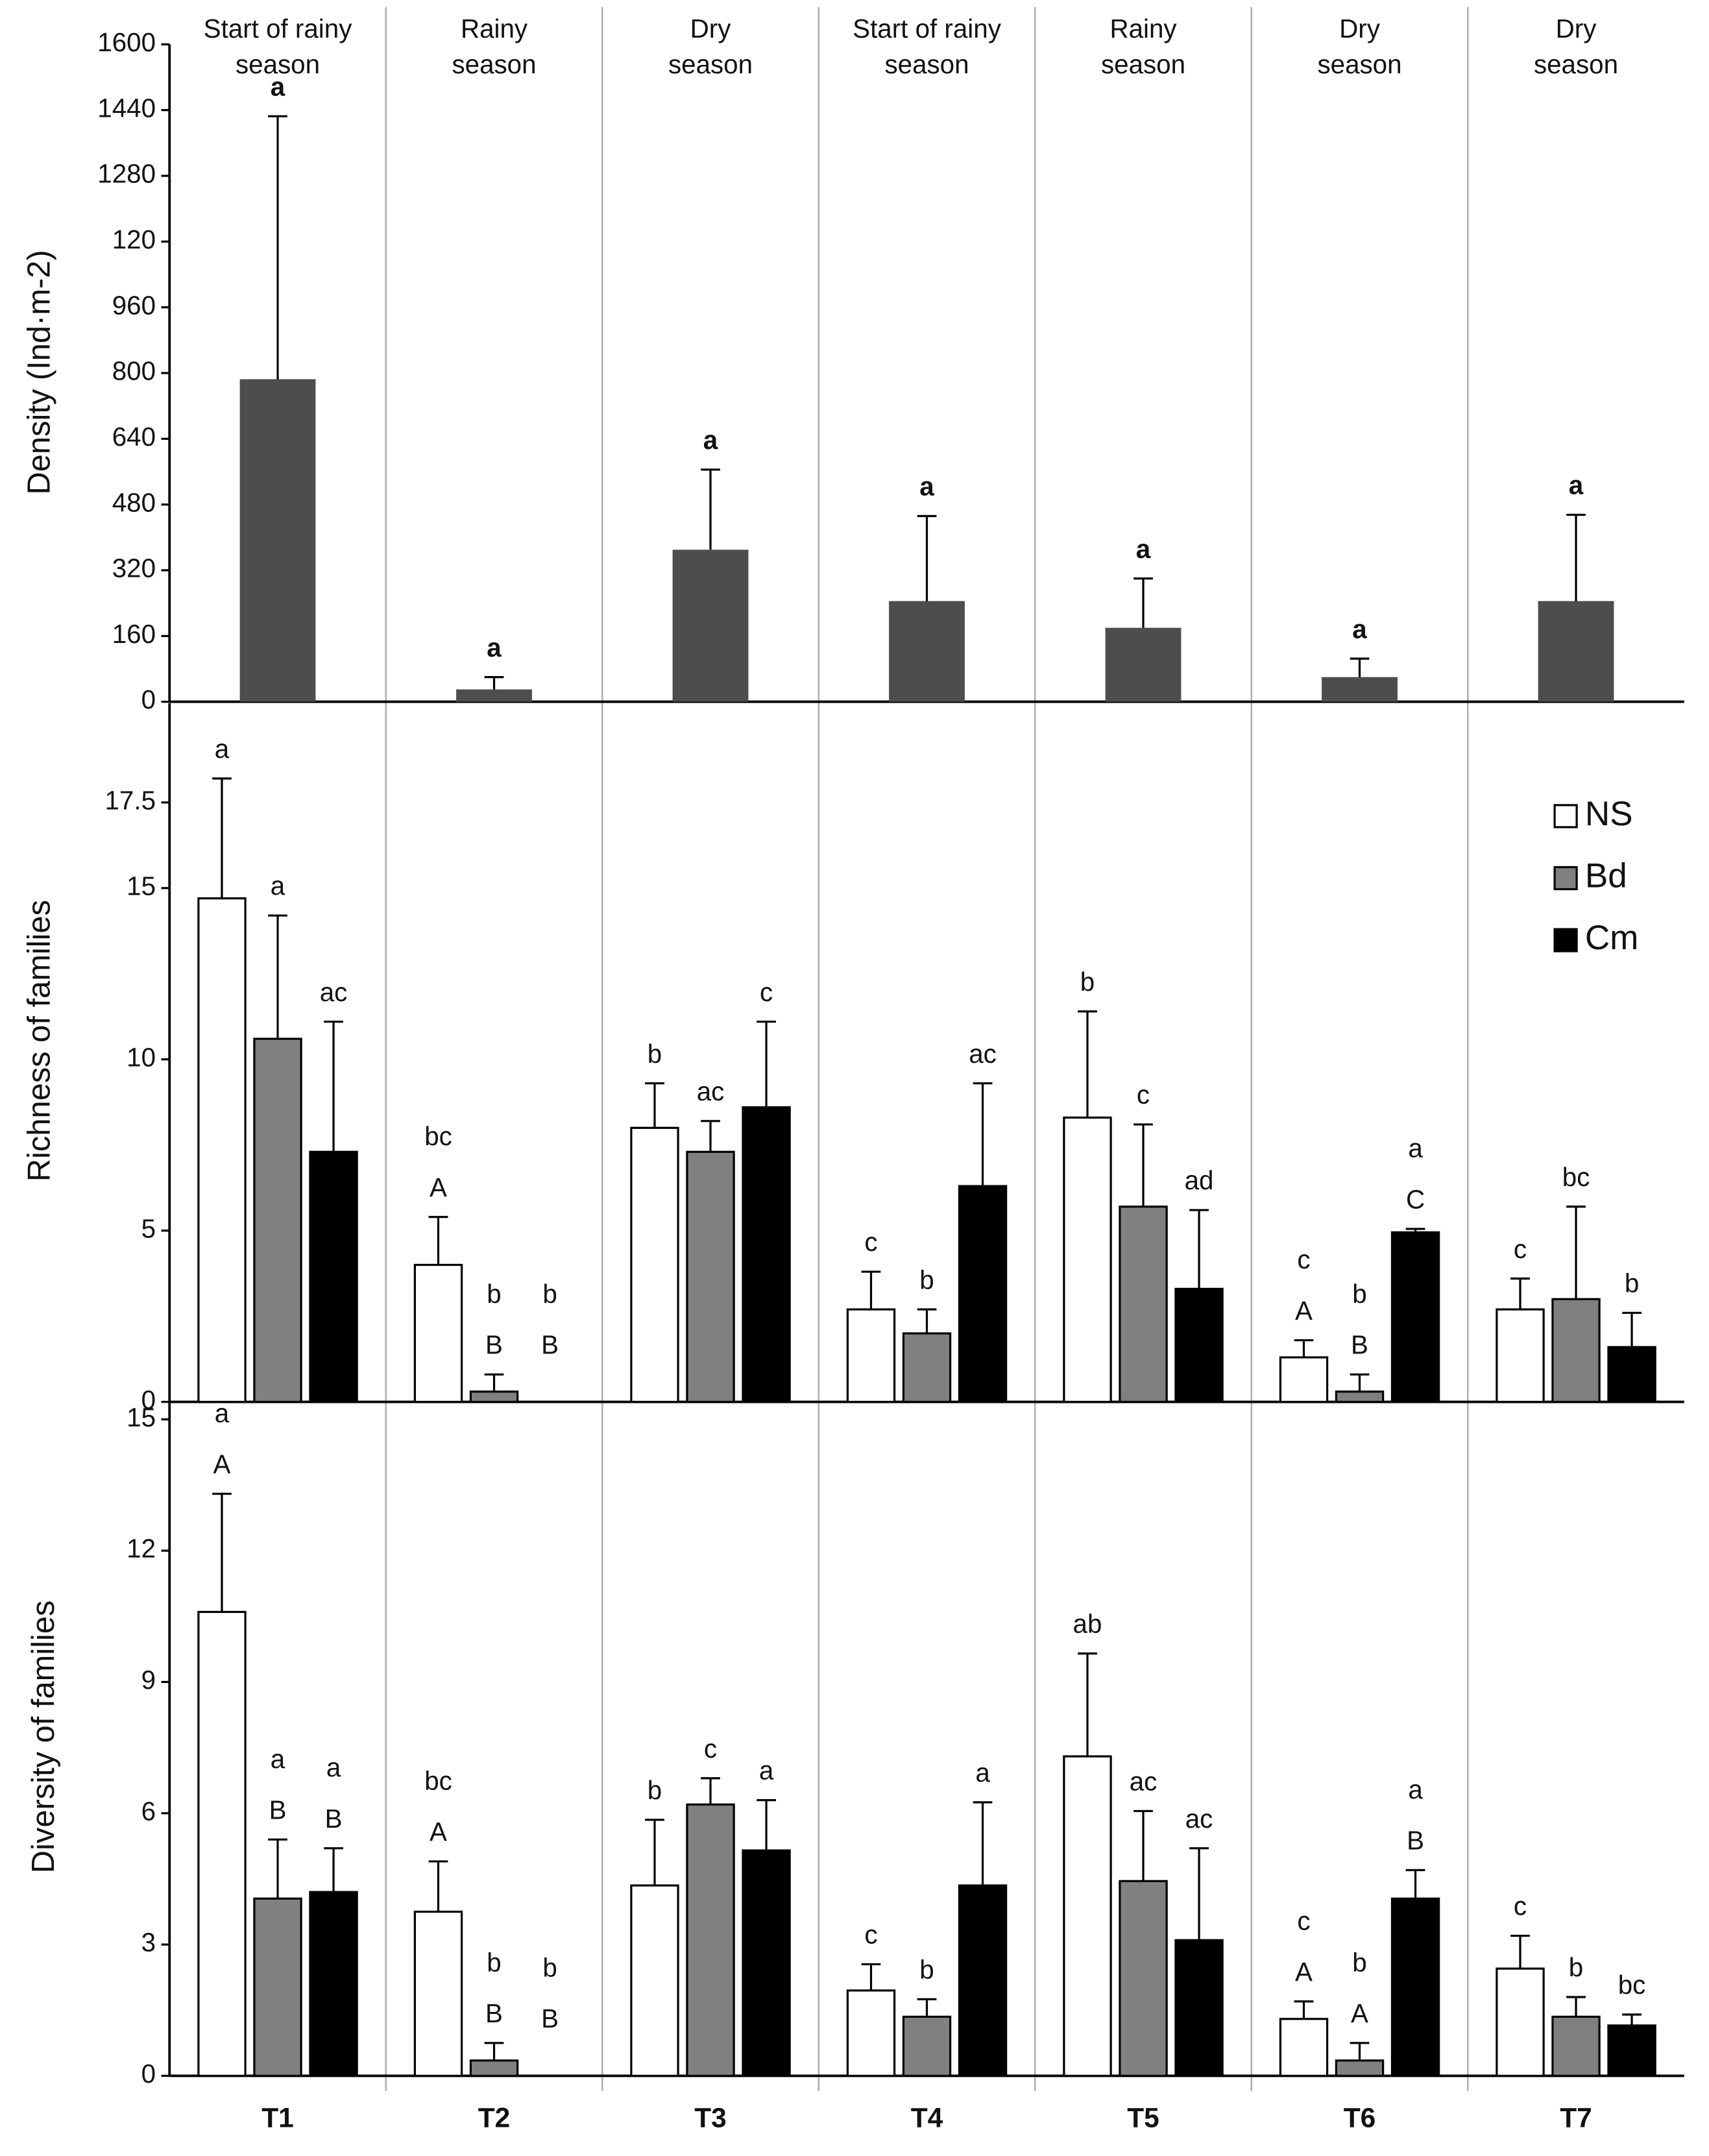 The image size is (1709, 2156). I want to click on y-tick-label: 9, so click(148, 1680).